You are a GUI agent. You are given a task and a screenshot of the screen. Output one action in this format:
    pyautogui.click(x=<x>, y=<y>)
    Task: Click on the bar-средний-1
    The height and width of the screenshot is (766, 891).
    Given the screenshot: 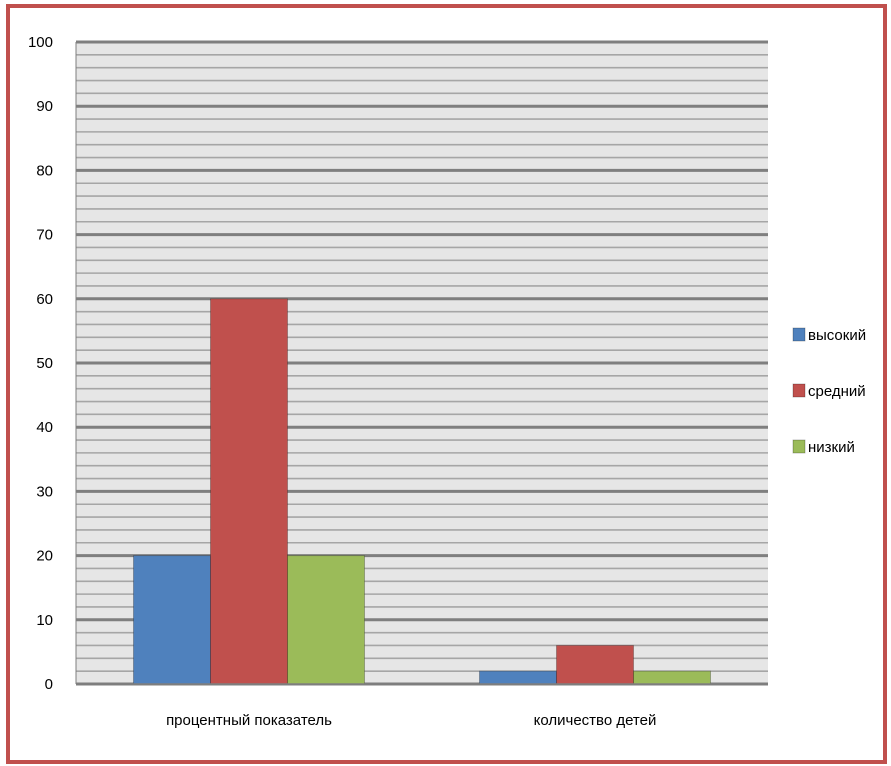 What is the action you would take?
    pyautogui.click(x=595, y=664)
    